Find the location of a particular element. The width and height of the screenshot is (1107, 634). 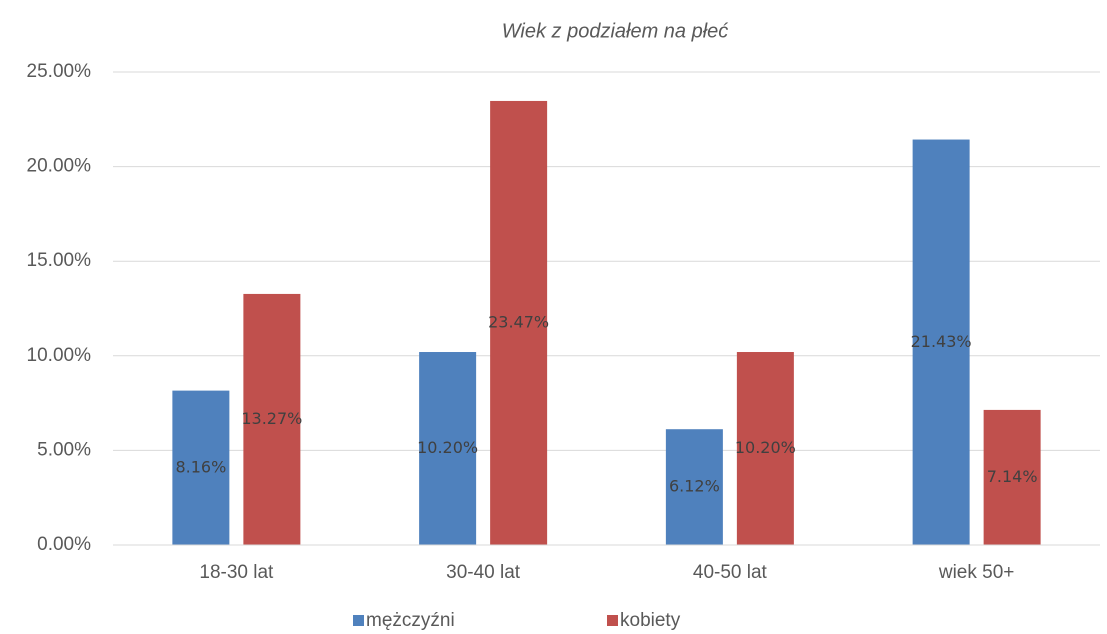

y-tick-label: 25.00% is located at coordinates (59, 71).